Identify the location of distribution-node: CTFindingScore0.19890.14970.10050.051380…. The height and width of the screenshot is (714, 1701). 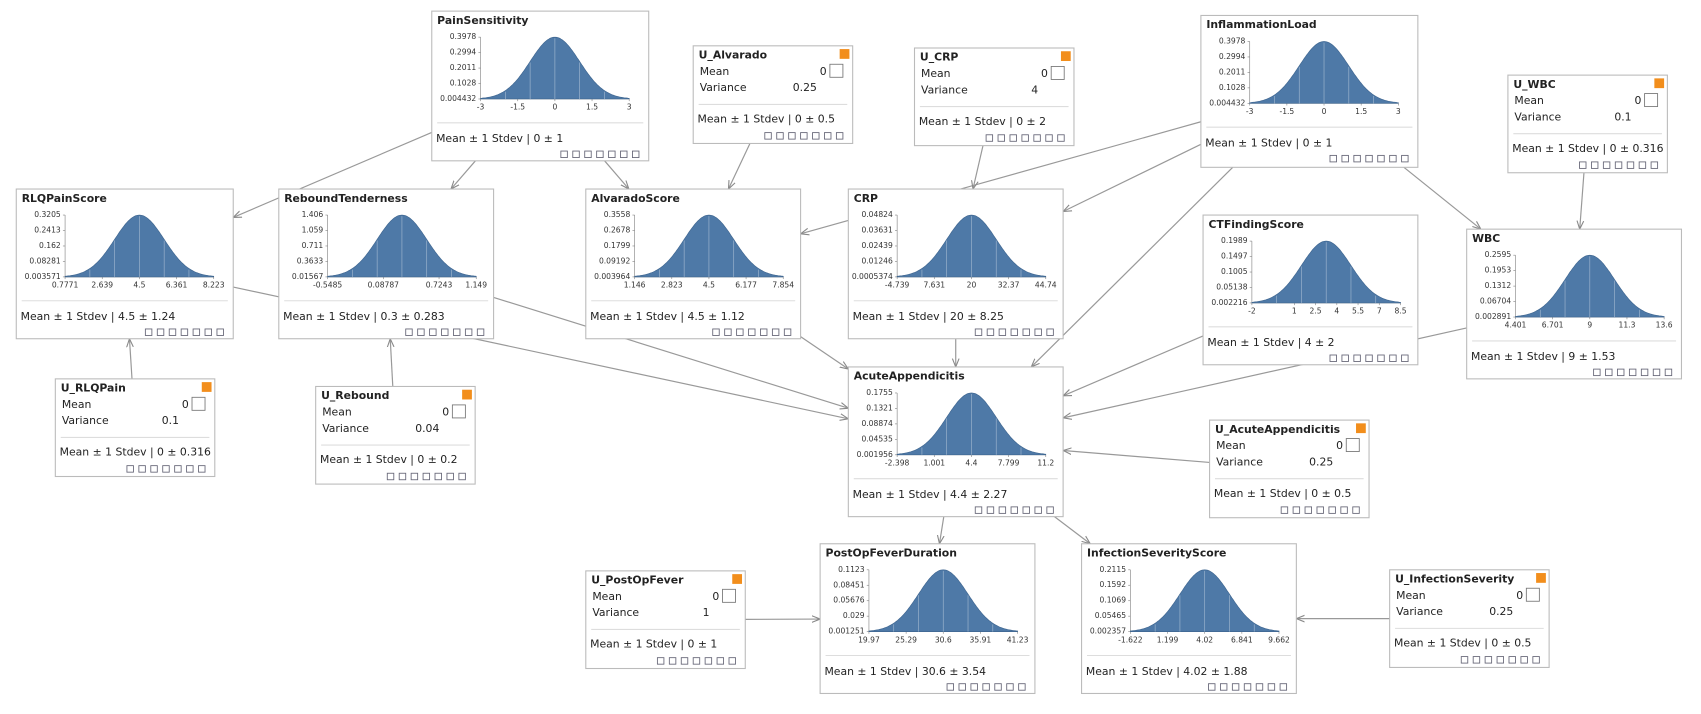
(1310, 290).